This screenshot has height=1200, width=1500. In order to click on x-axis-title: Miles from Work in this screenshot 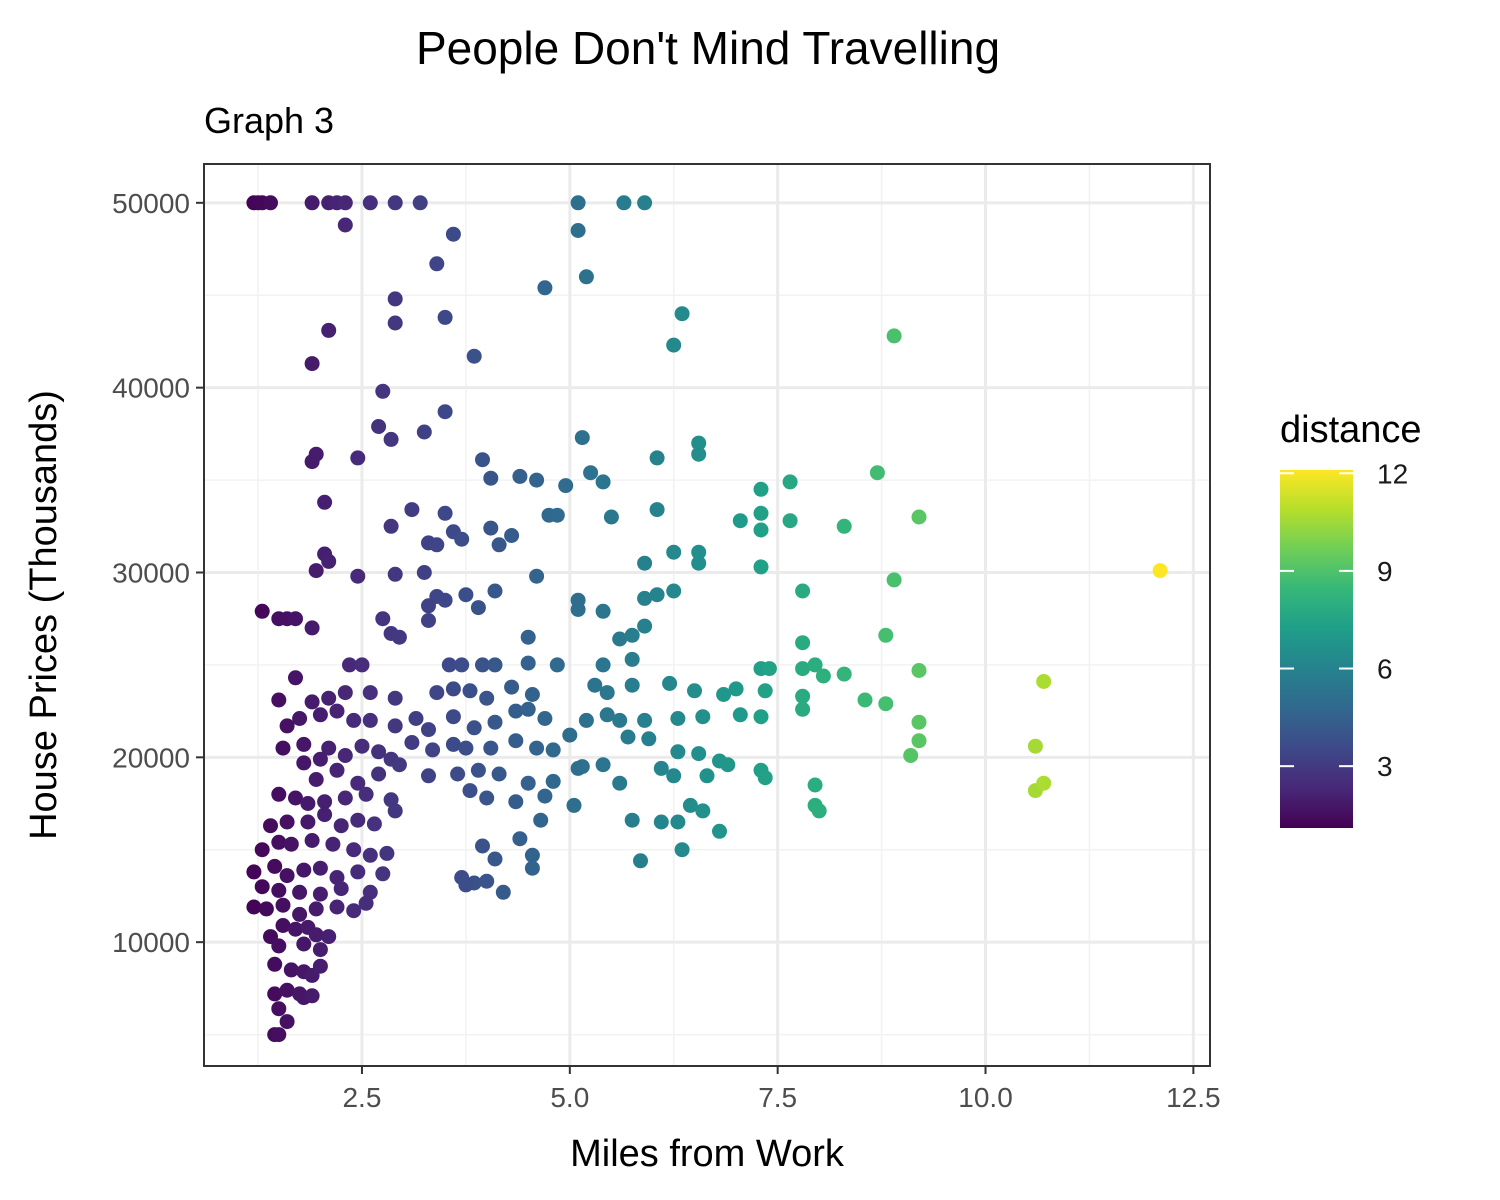, I will do `click(707, 1154)`.